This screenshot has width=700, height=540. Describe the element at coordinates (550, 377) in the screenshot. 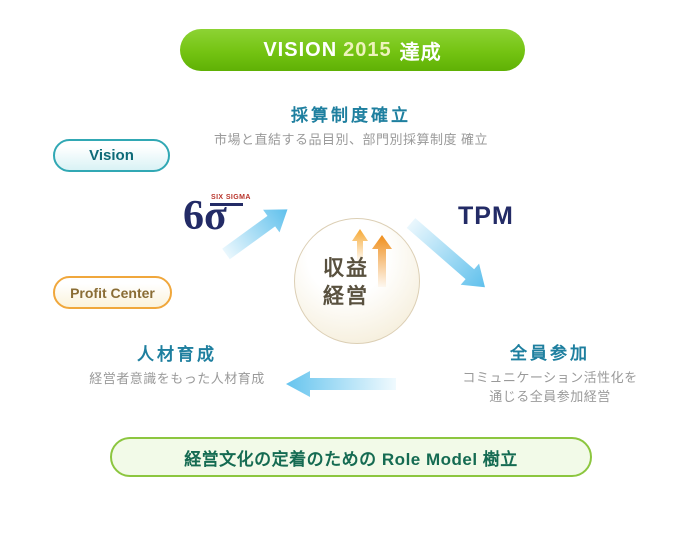

I see `goal-right-subtitle-line1: コミュニケーション活性化を` at that location.